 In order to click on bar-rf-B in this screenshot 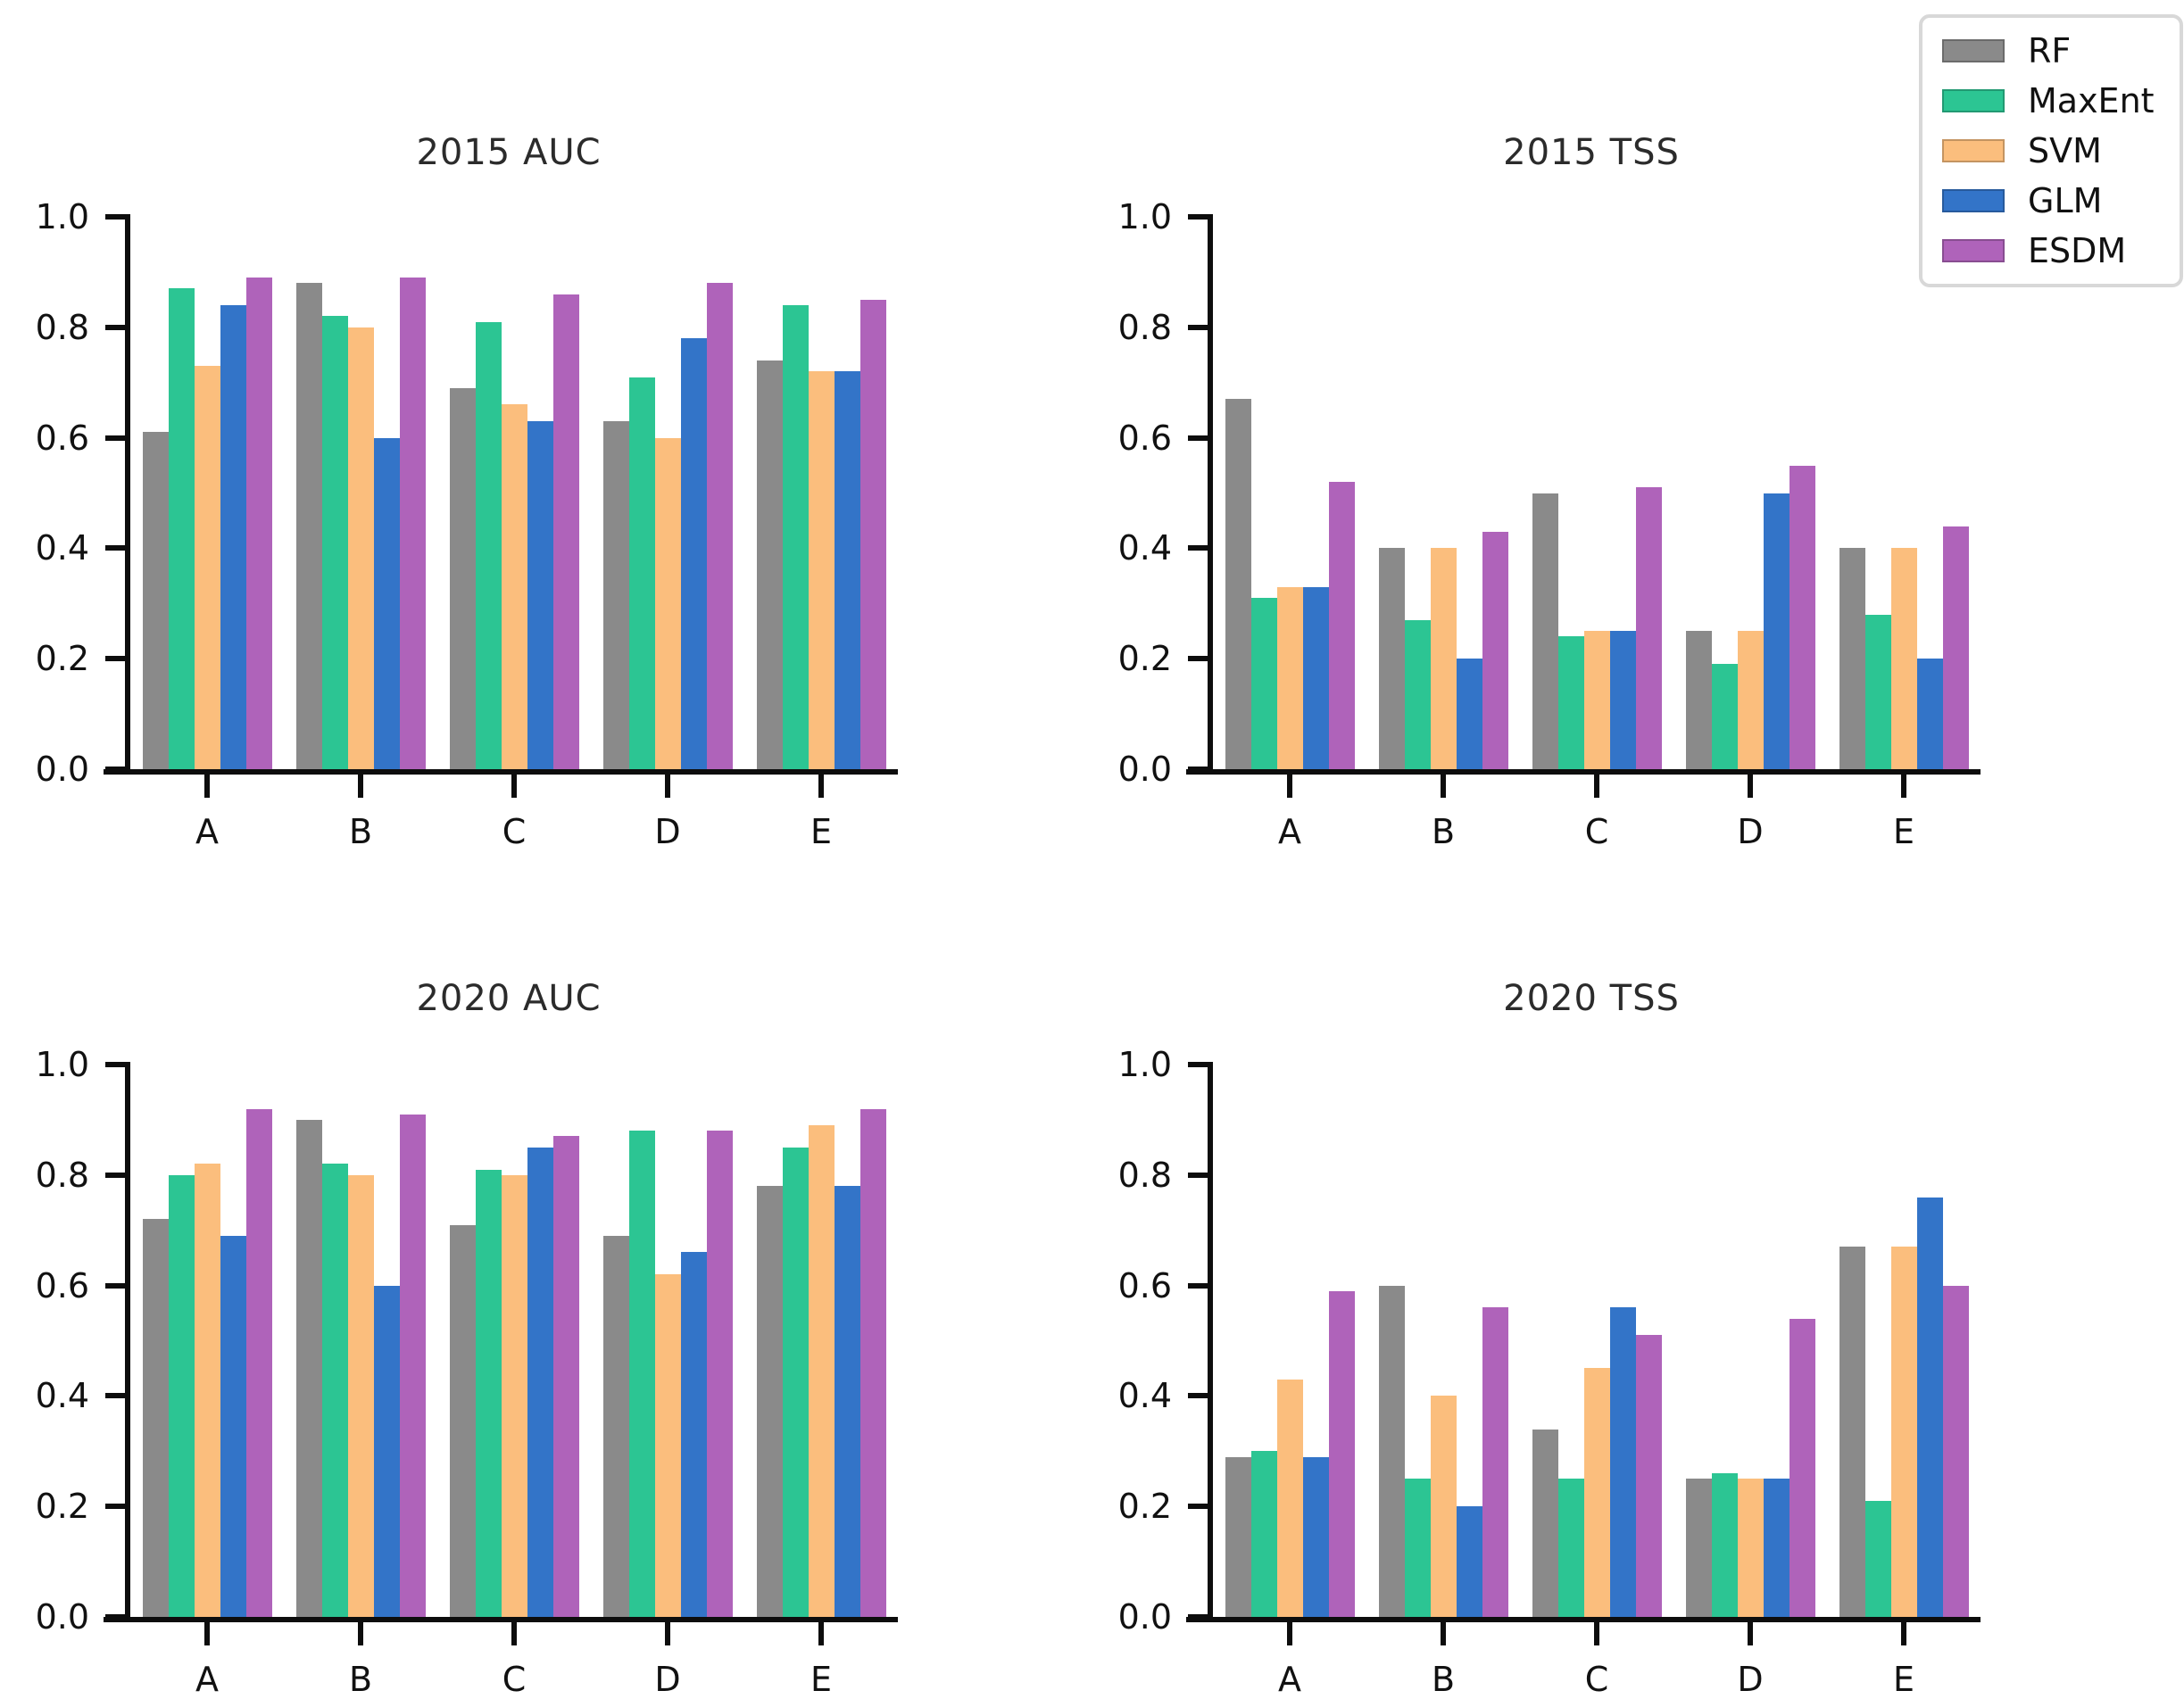, I will do `click(1391, 1451)`.